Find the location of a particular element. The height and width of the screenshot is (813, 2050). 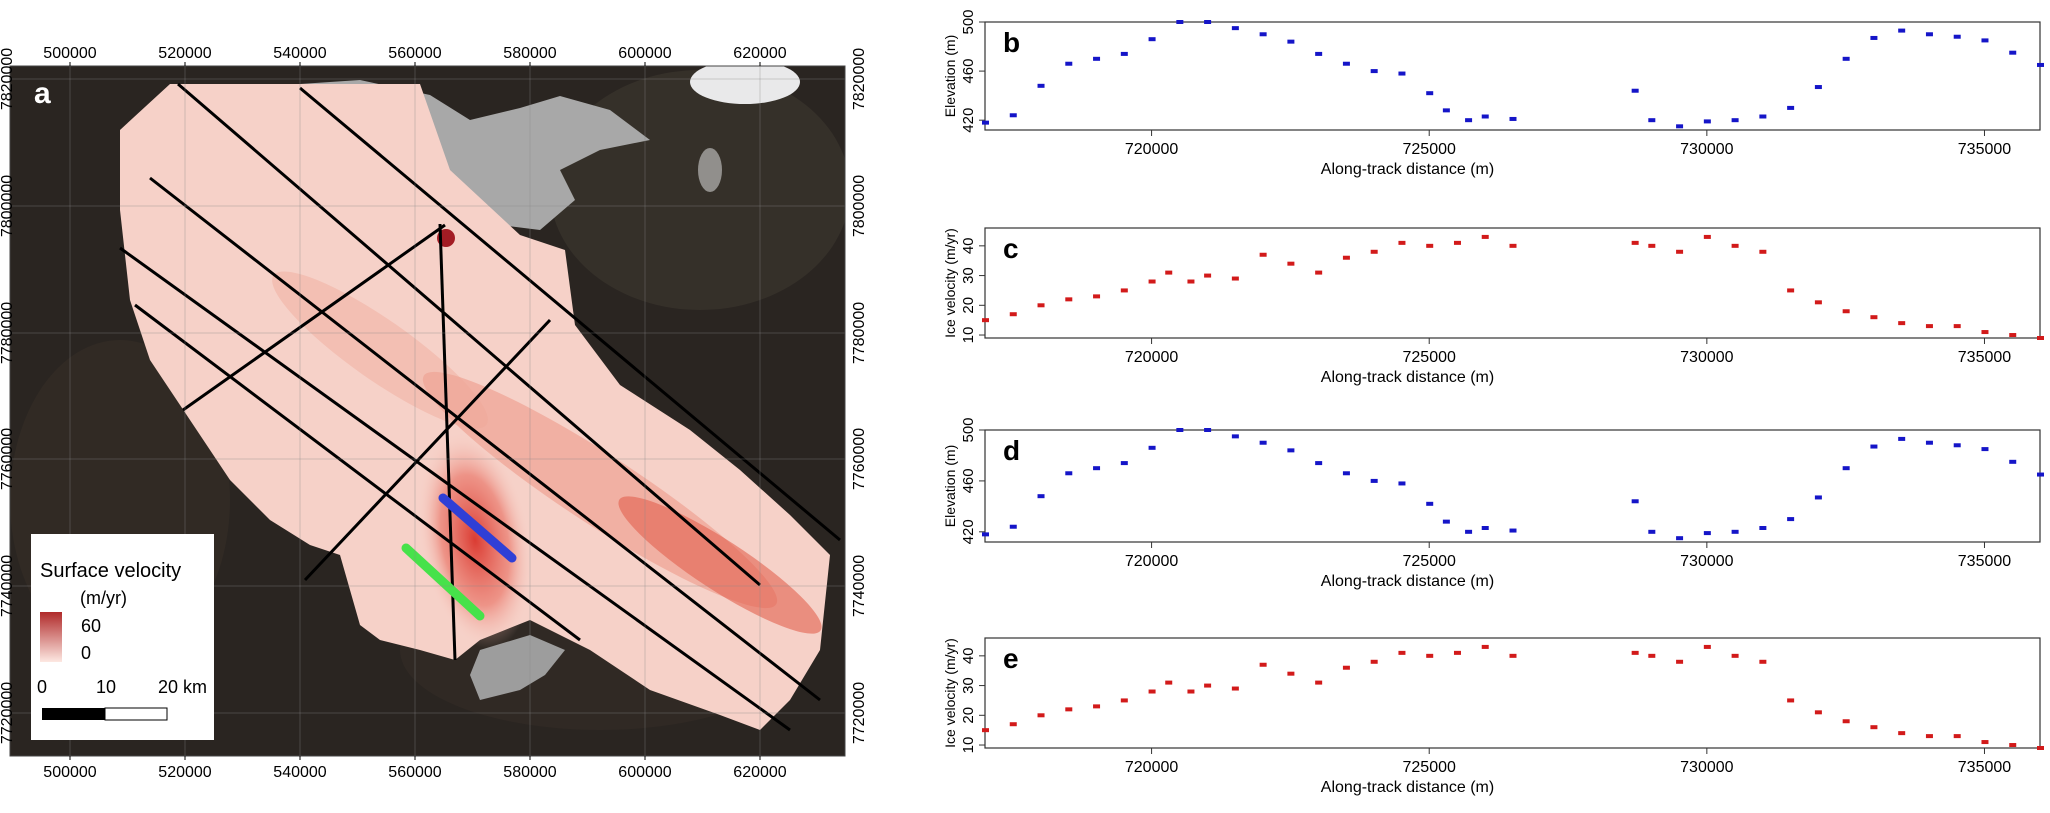

map-y-tick-label: 7820000 is located at coordinates (859, 79).